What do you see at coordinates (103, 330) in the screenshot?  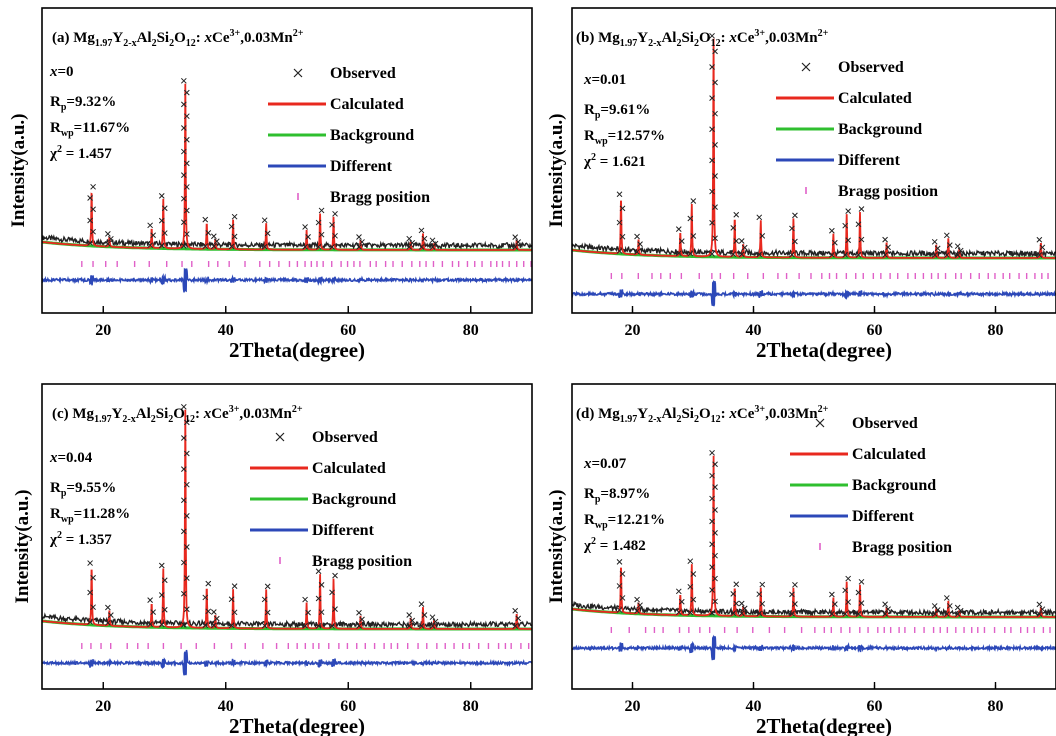 I see `x-tick-label: 20` at bounding box center [103, 330].